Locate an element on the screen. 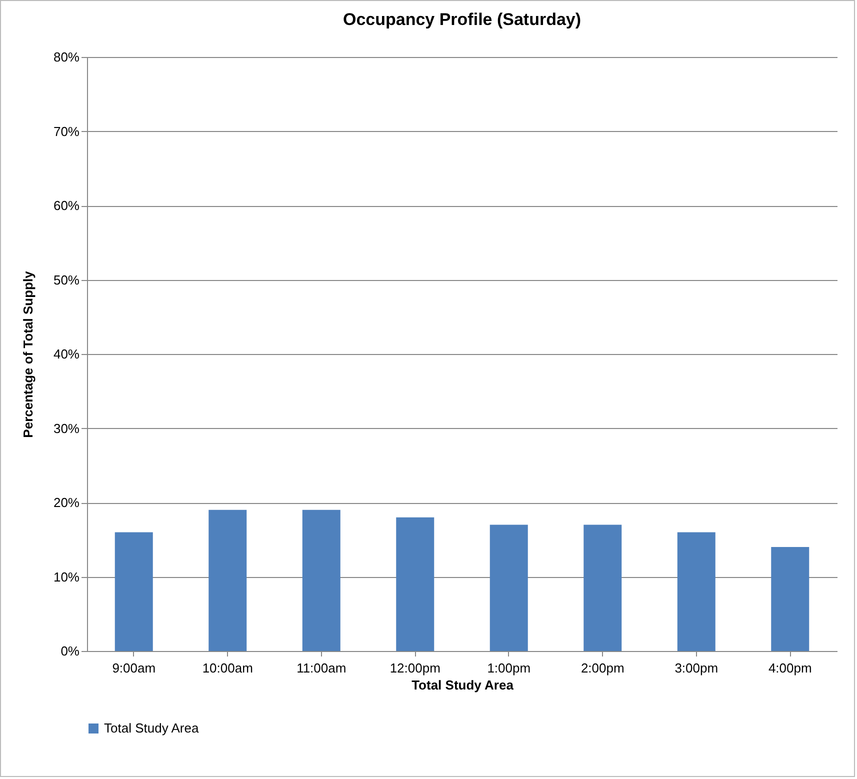  y-tick-label: 0% is located at coordinates (70, 651).